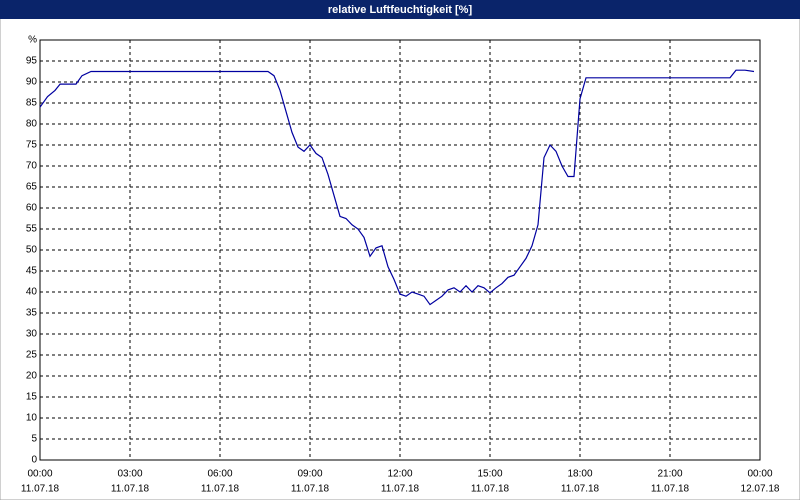  Describe the element at coordinates (32, 292) in the screenshot. I see `y-tick-label: 40` at that location.